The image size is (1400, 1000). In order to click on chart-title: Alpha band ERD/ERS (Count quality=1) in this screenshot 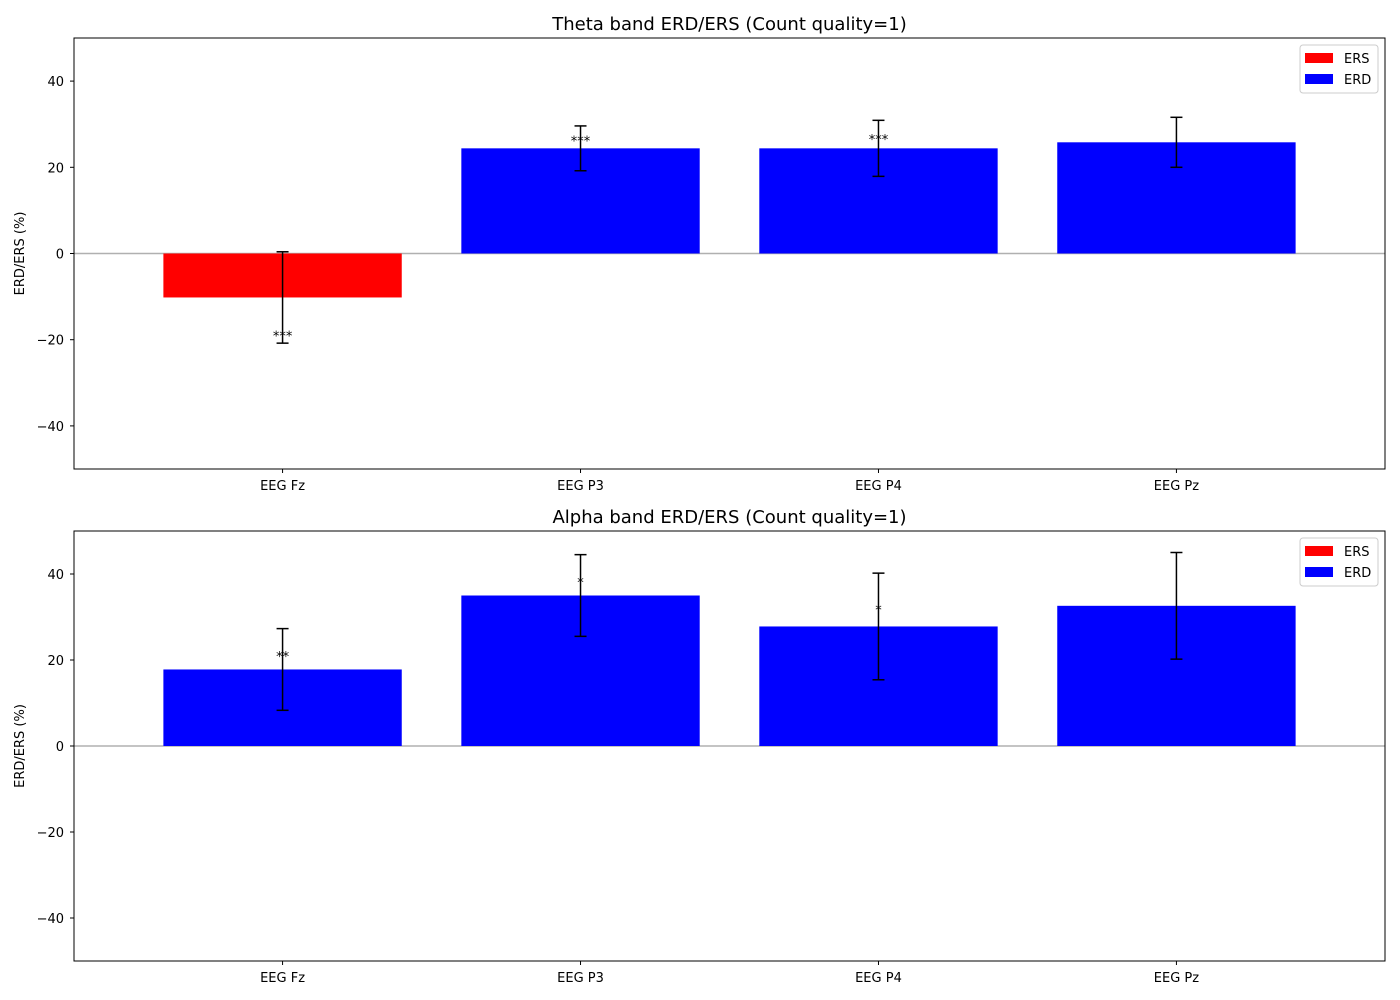, I will do `click(729, 517)`.